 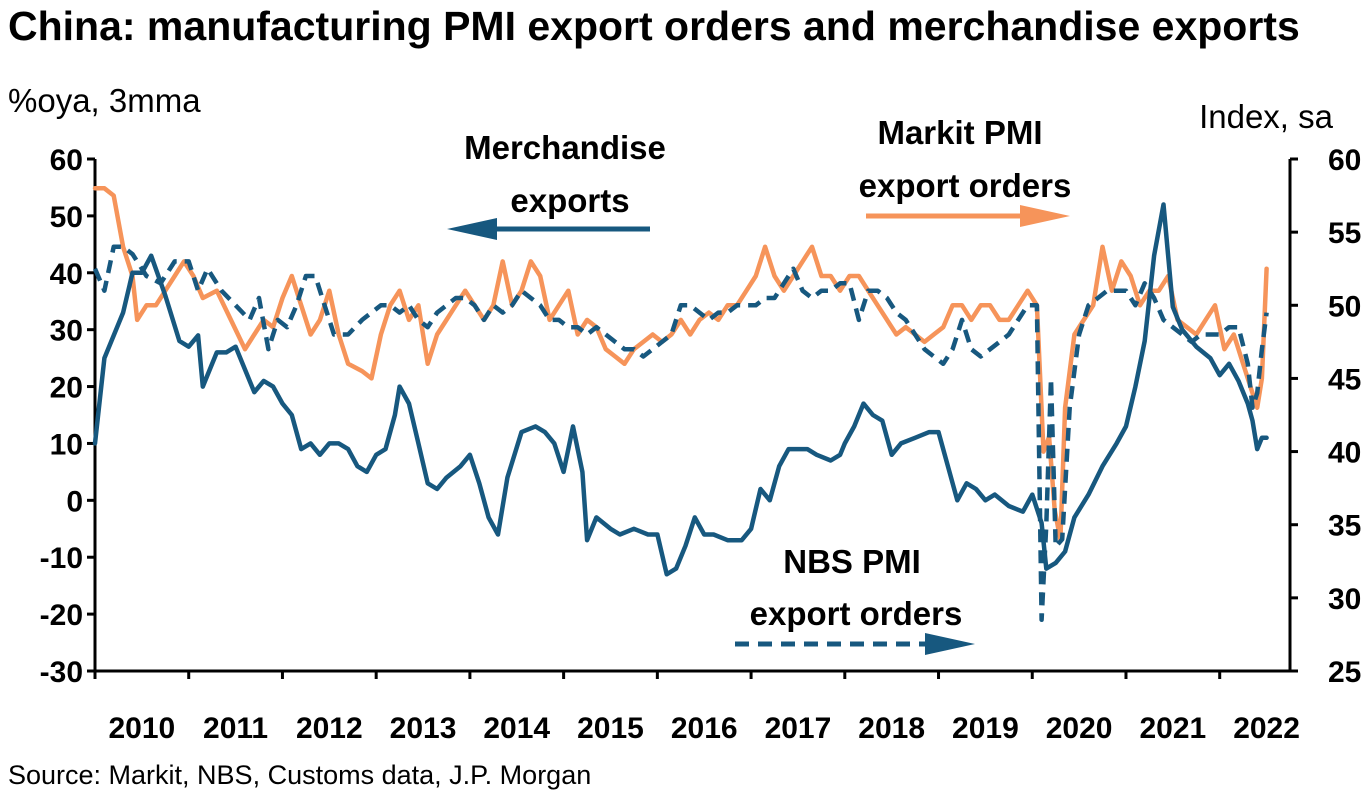 I want to click on left-tick-label: -10, so click(x=61, y=558).